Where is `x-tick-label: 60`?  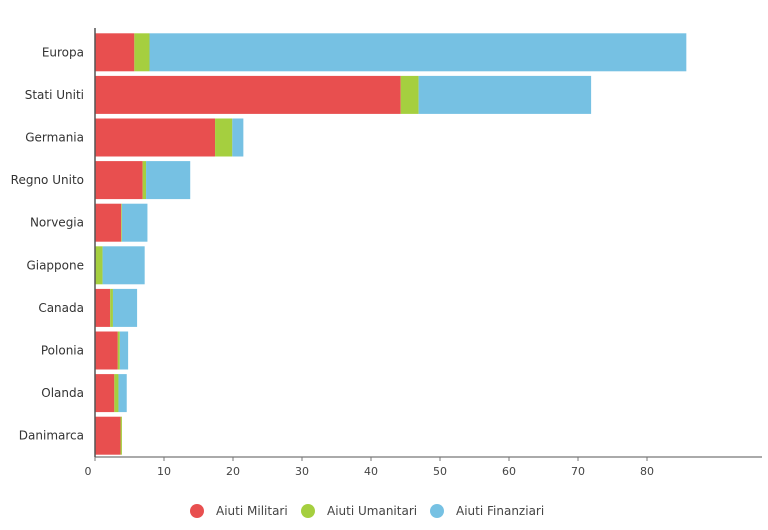 x-tick-label: 60 is located at coordinates (509, 471).